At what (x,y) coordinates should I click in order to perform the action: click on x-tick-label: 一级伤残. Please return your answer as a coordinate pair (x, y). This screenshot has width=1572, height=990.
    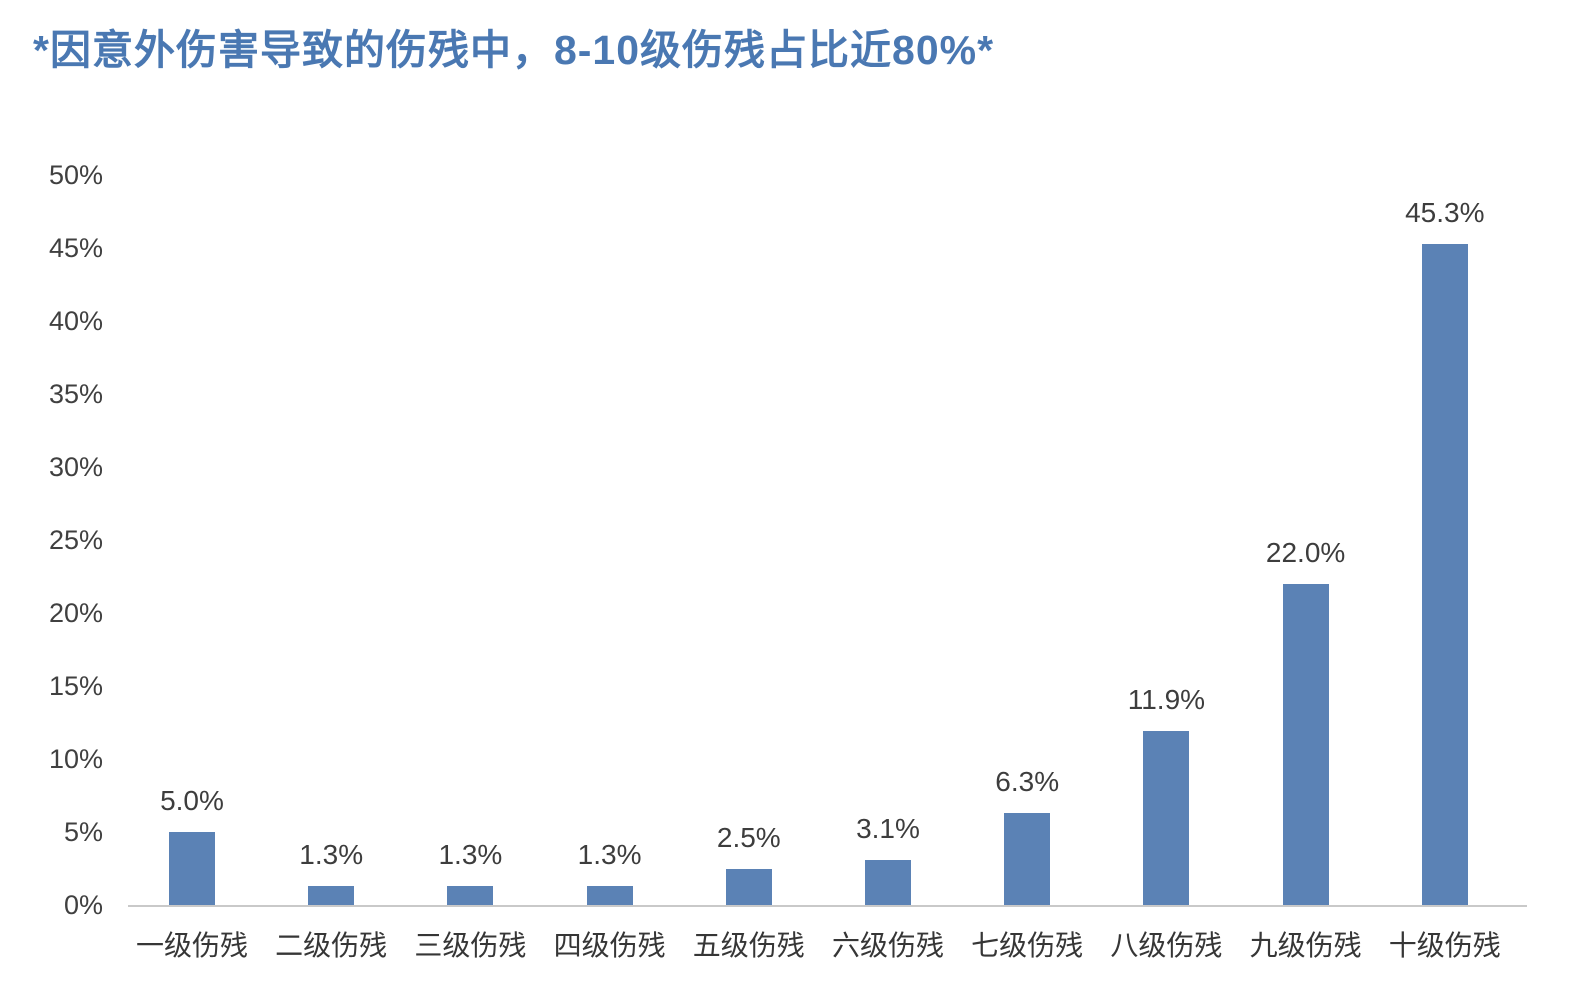
    Looking at the image, I should click on (191, 945).